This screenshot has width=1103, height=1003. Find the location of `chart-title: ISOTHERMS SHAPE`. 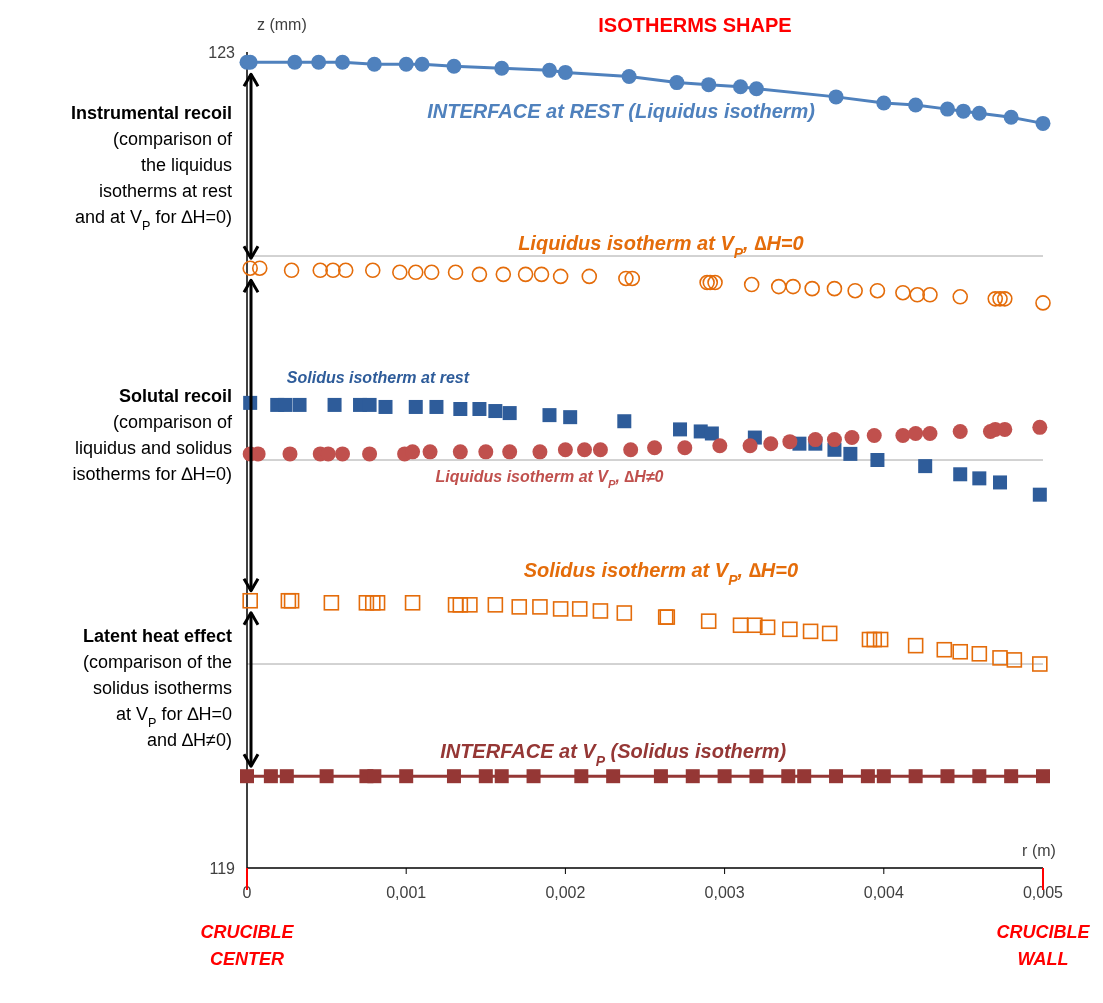

chart-title: ISOTHERMS SHAPE is located at coordinates (695, 25).